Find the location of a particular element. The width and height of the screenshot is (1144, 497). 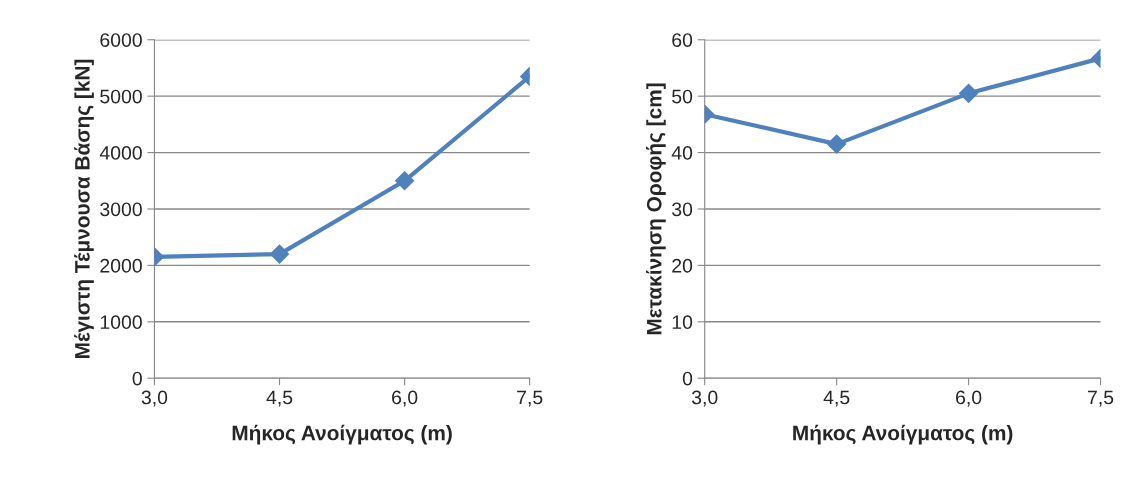

y-axis-title: Μέγιστη Τέμνουσα Βάσης [kN] is located at coordinates (84, 208).